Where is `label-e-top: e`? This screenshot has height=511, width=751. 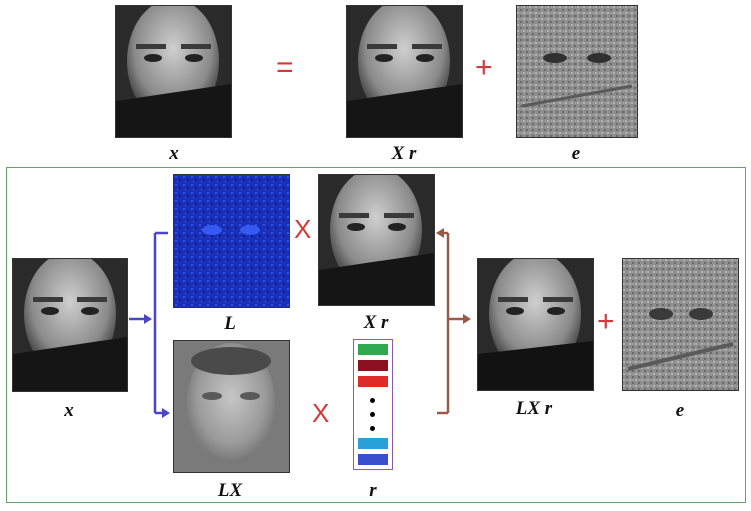 label-e-top: e is located at coordinates (576, 153).